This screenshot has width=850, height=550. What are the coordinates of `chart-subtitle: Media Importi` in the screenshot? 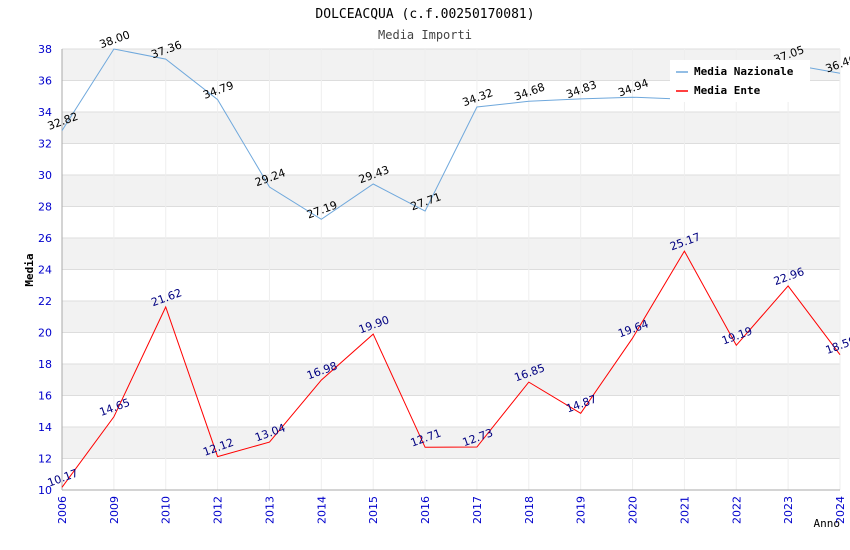 It's located at (425, 35).